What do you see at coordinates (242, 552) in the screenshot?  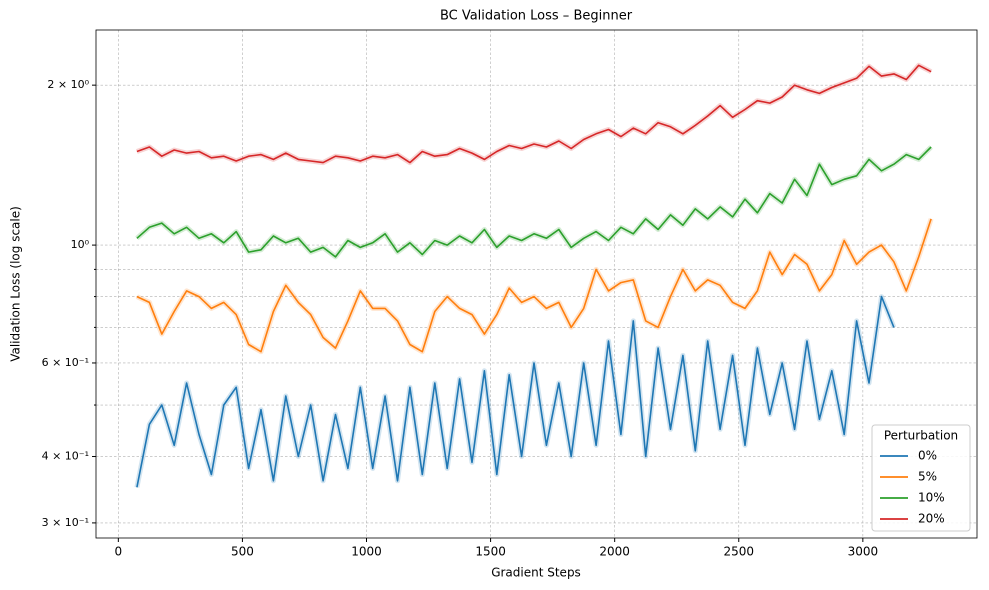 I see `x-tick-label: 500` at bounding box center [242, 552].